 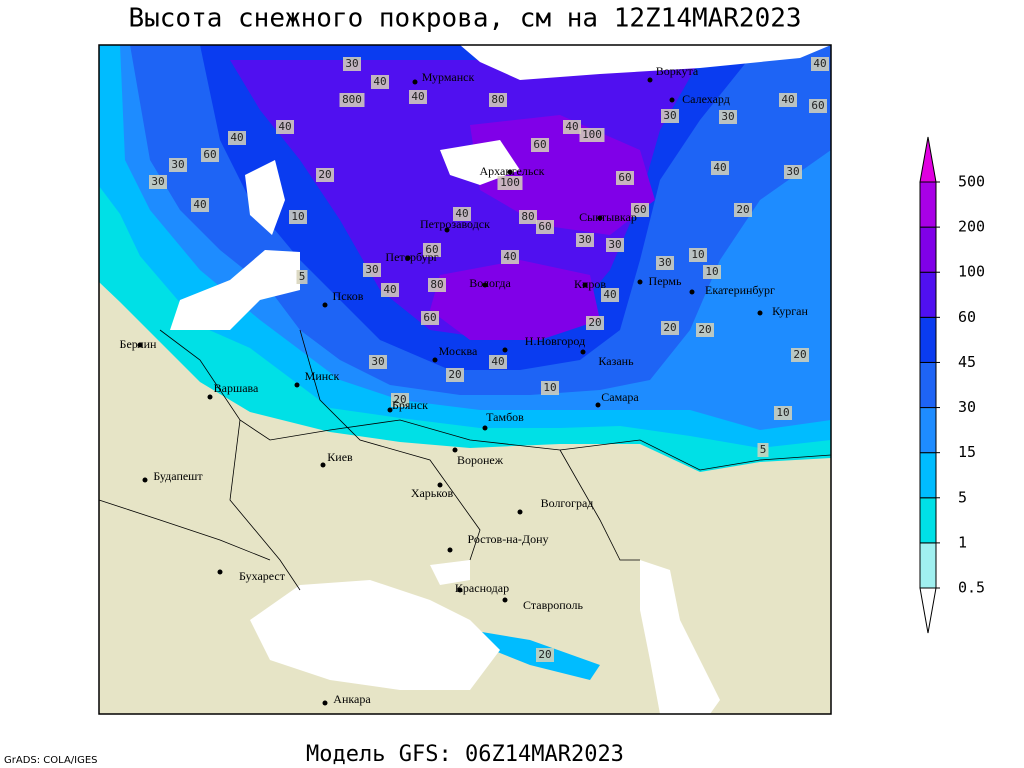 What do you see at coordinates (411, 257) in the screenshot?
I see `city-label: Петербург` at bounding box center [411, 257].